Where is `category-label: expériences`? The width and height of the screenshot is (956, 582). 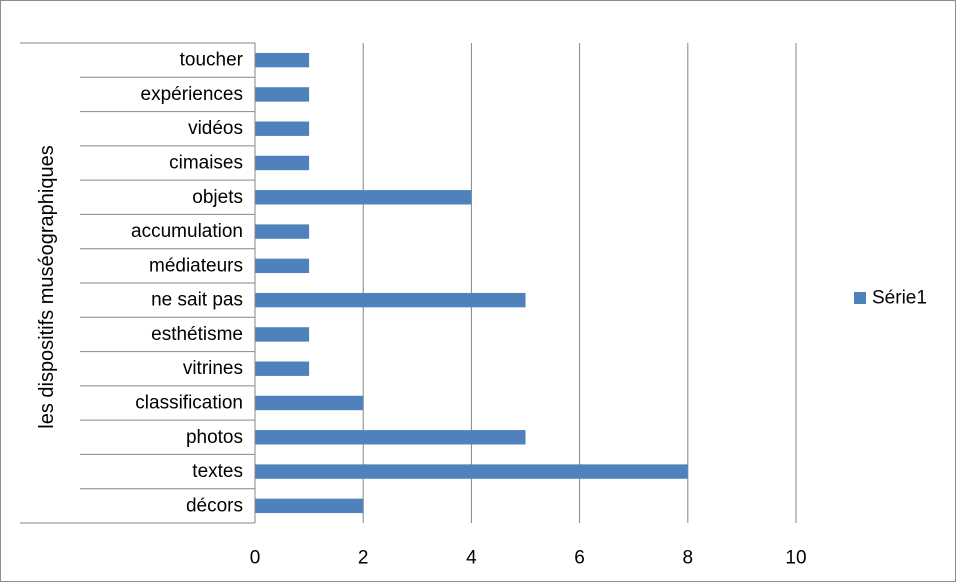
category-label: expériences is located at coordinates (192, 94).